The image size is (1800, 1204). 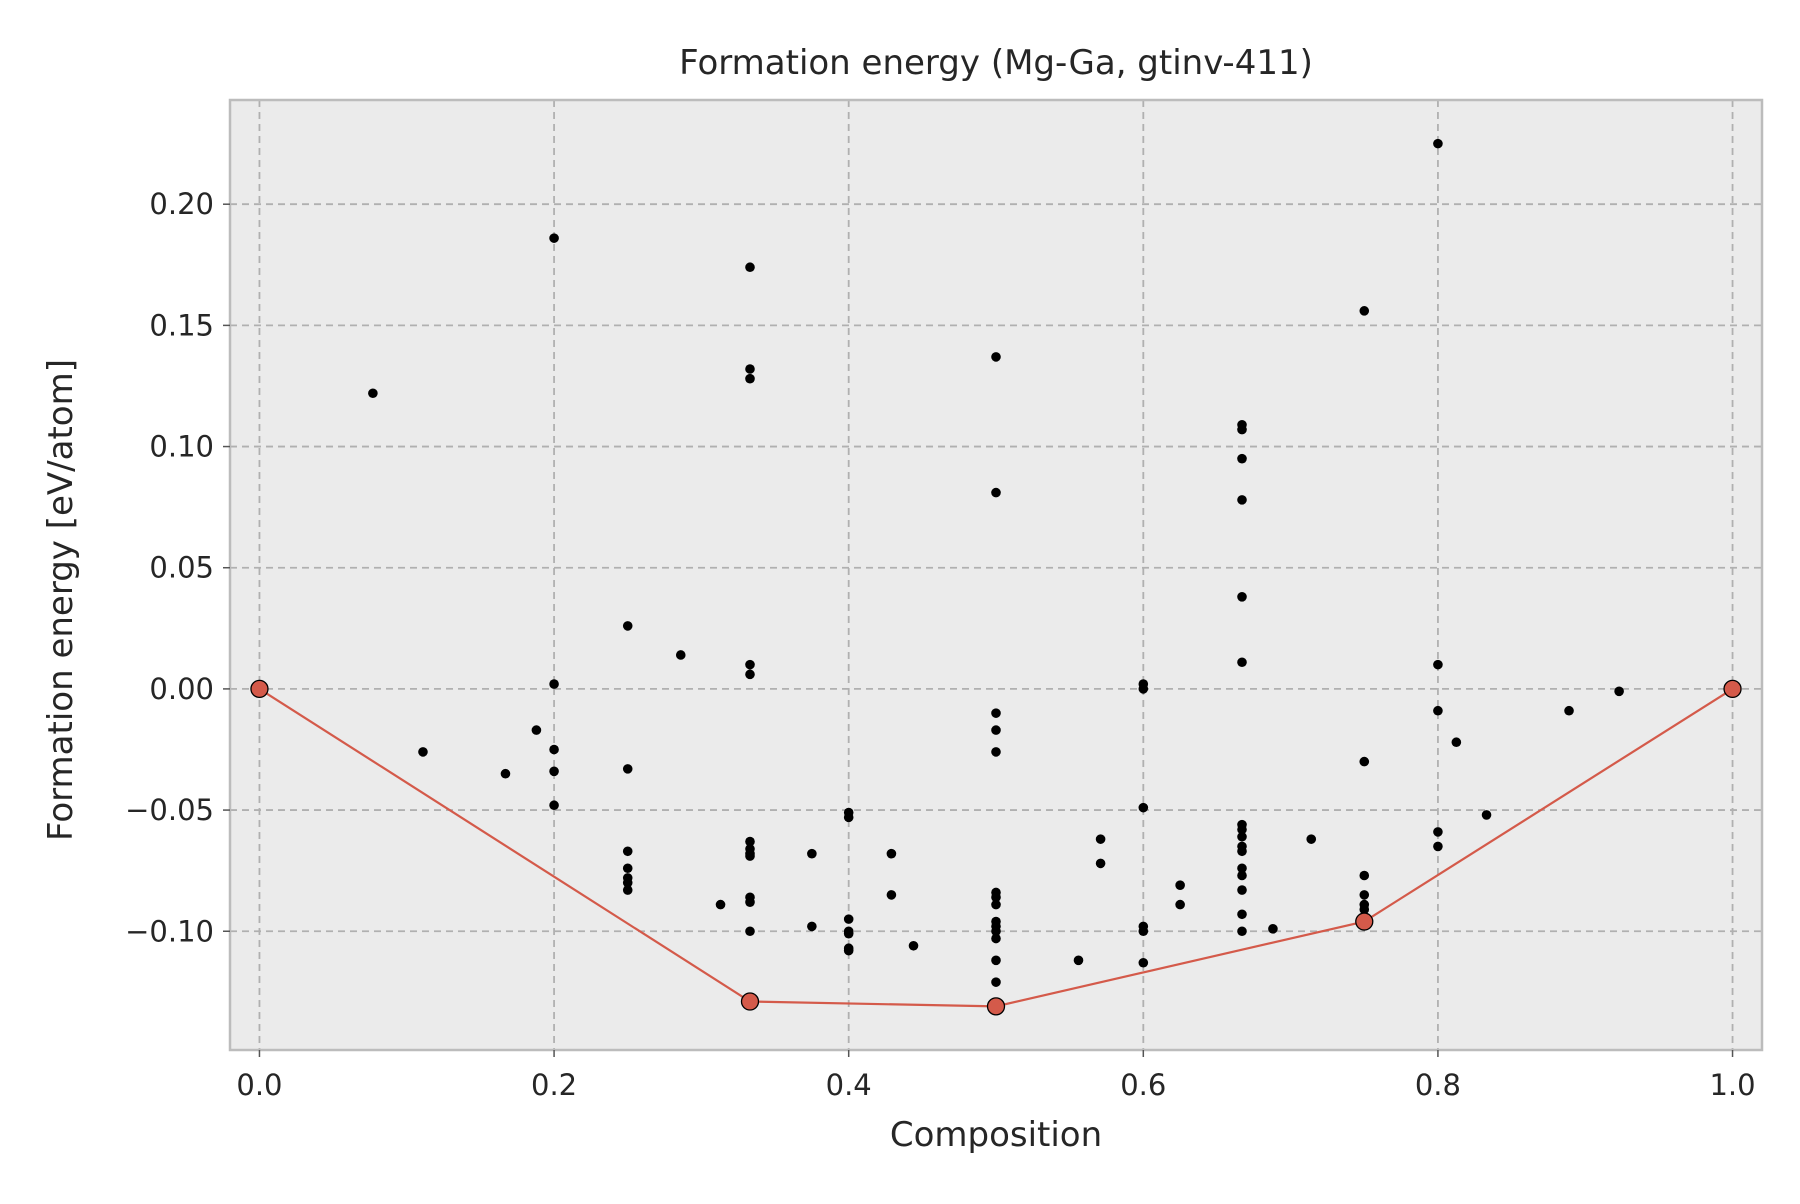 I want to click on x-tick-label: 0.4, so click(x=849, y=1085).